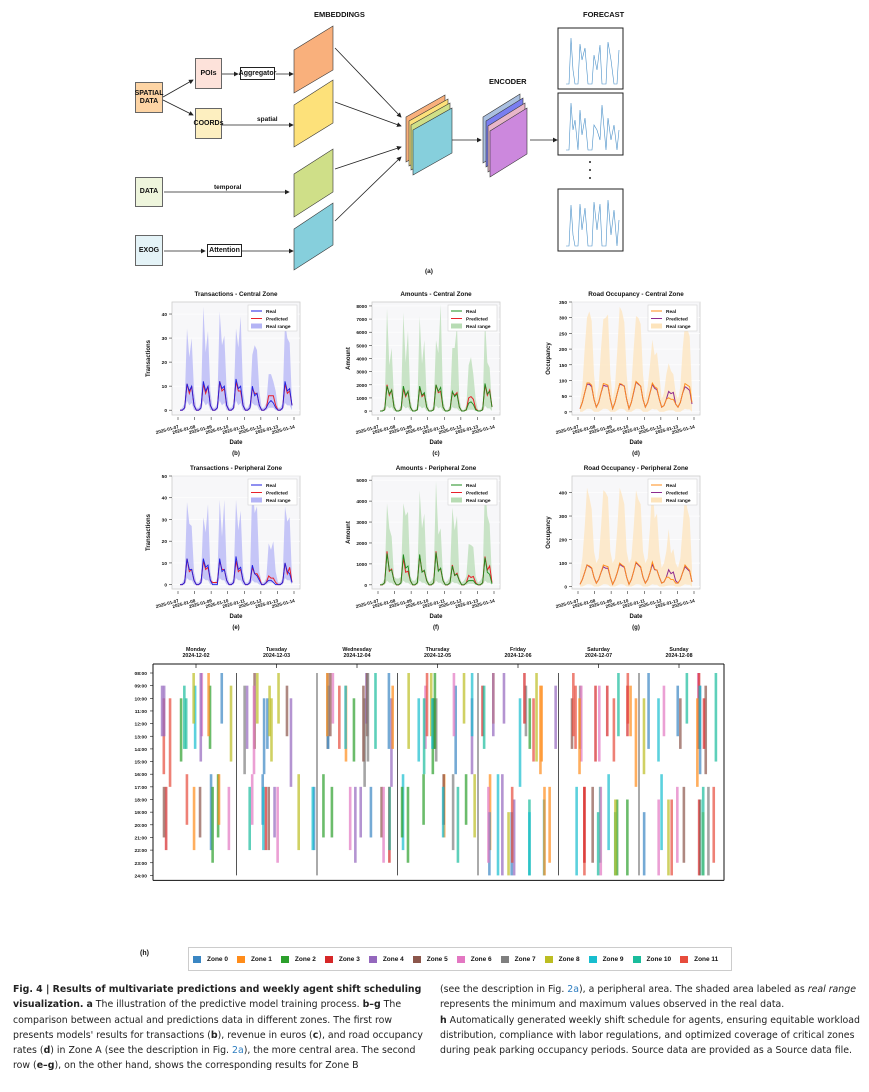 Image resolution: width=869 pixels, height=1092 pixels. Describe the element at coordinates (165, 542) in the screenshot. I see `y-tick-label: 20` at that location.